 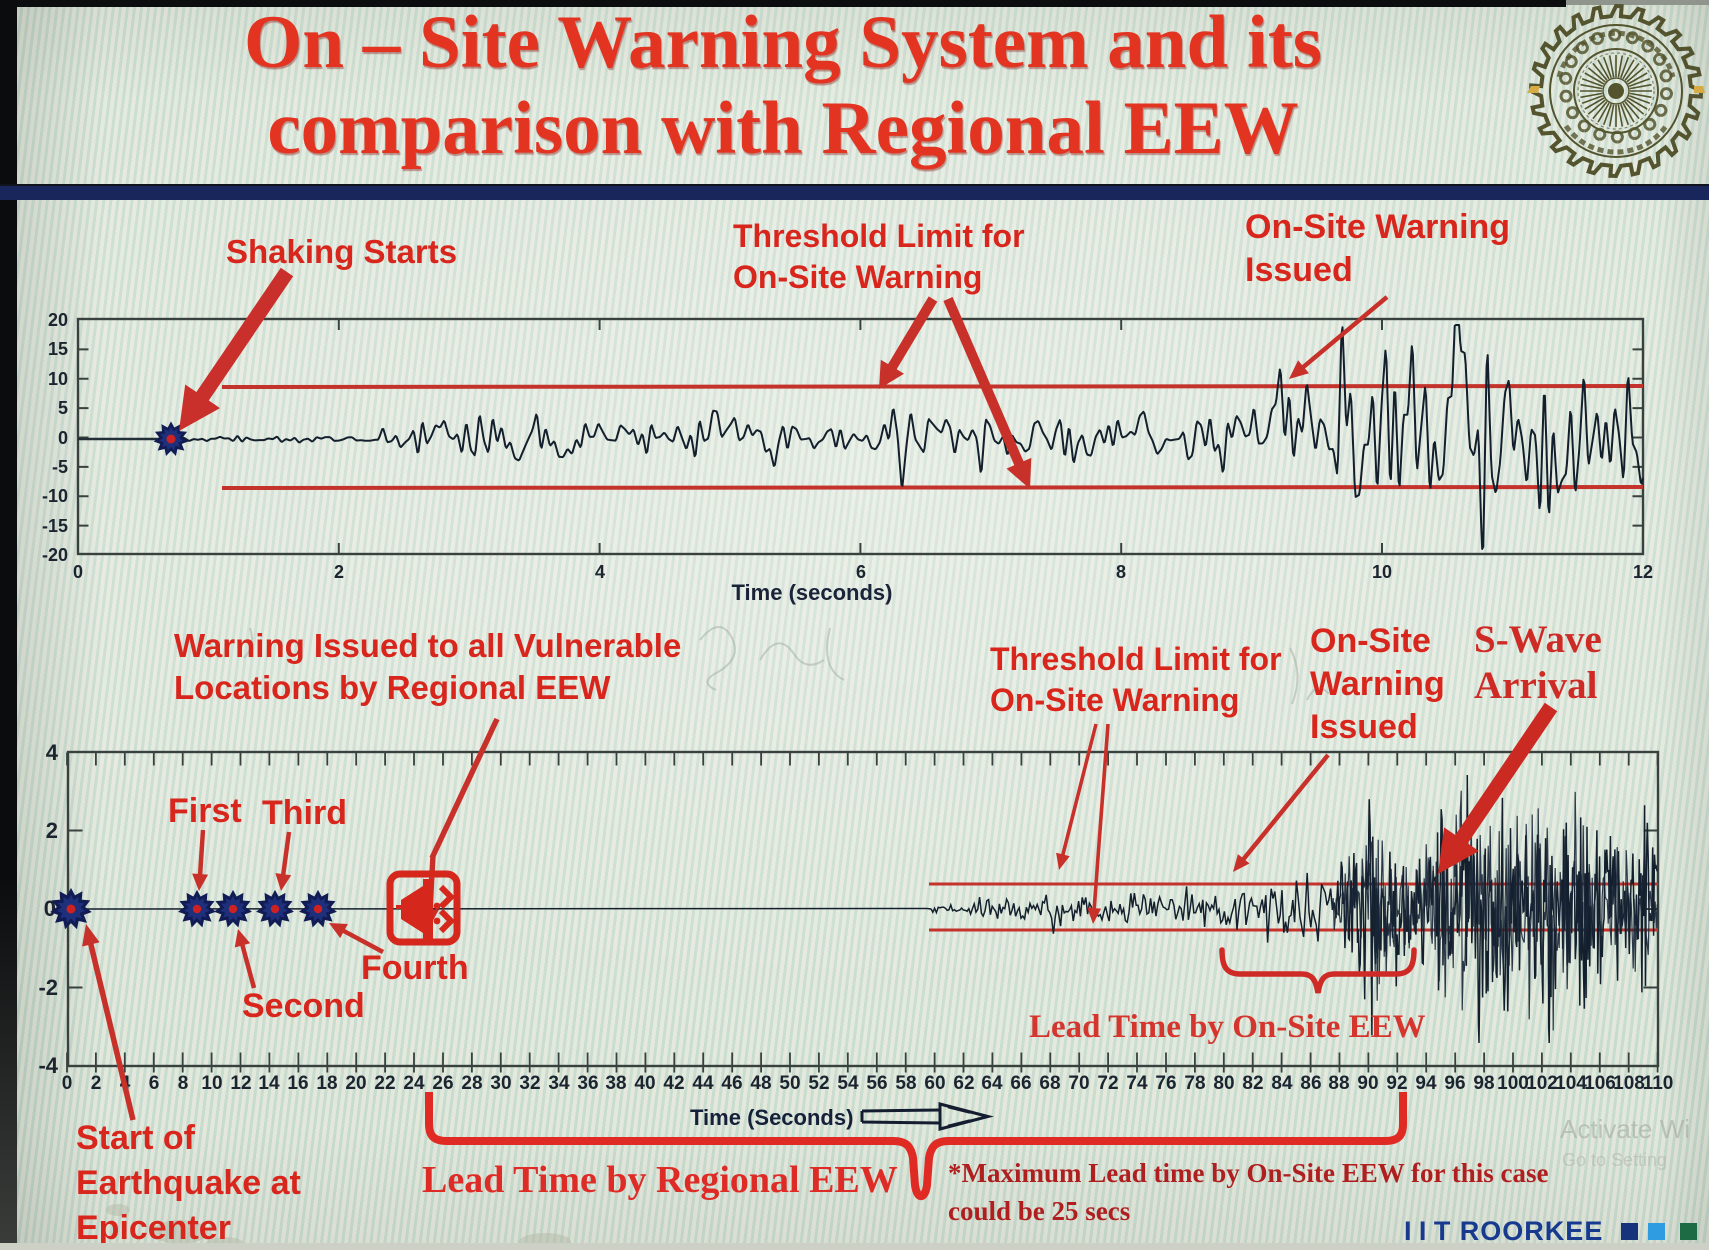 I want to click on svg-text: 80, so click(x=1223, y=1083).